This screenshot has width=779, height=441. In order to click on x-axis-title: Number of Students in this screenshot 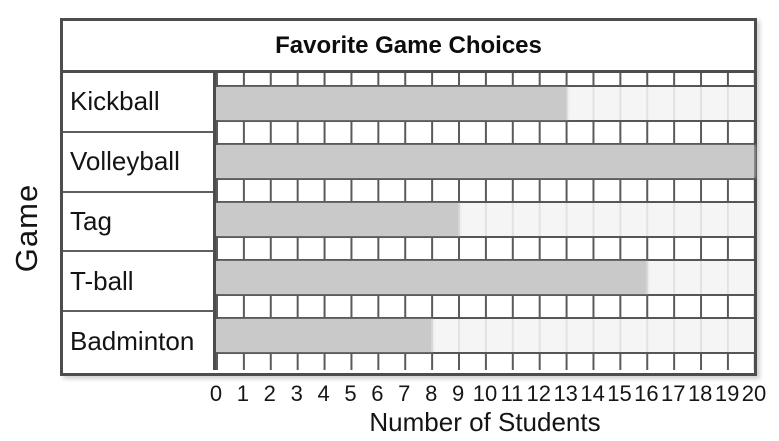, I will do `click(485, 422)`.